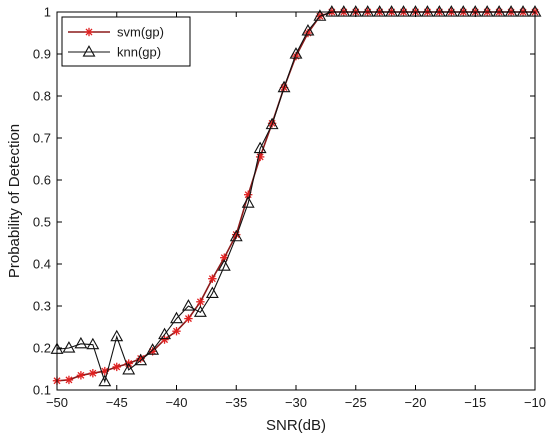 This screenshot has height=440, width=550. Describe the element at coordinates (42, 390) in the screenshot. I see `y-tick-label: 0.1` at that location.